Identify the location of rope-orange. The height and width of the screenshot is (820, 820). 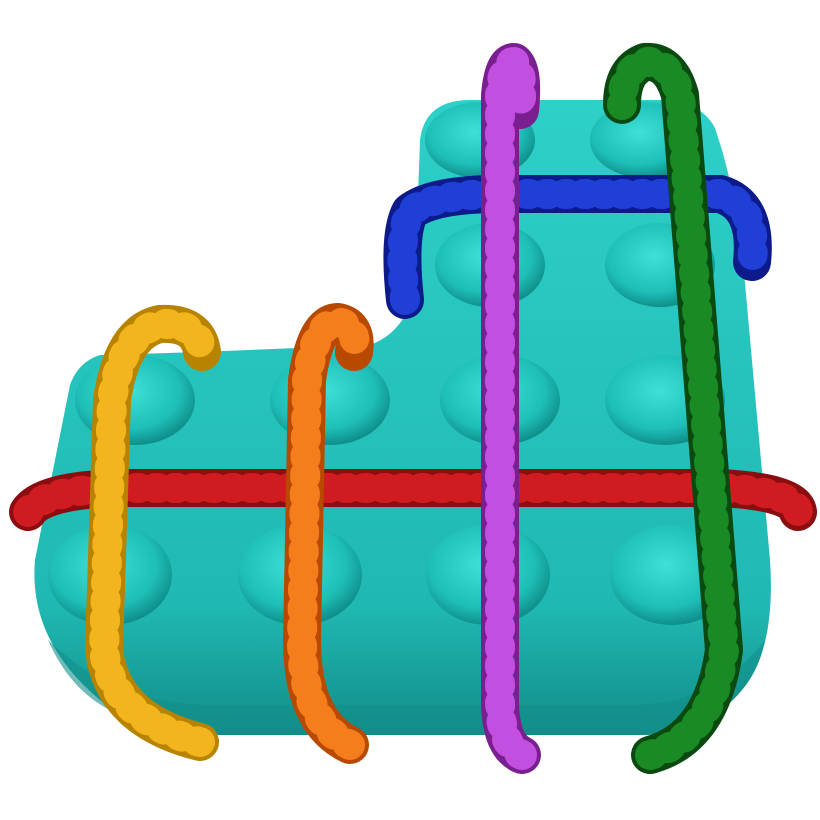
(328, 533).